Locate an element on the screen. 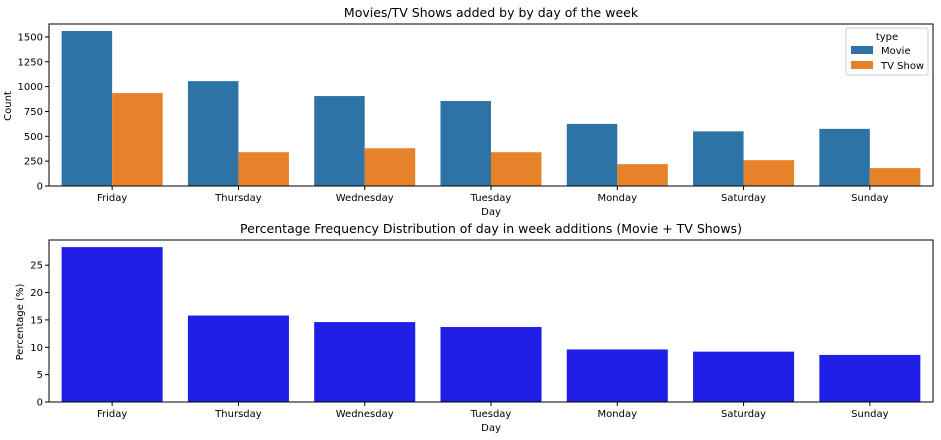 The image size is (941, 440). top-bar-movie-thursday is located at coordinates (213, 133).